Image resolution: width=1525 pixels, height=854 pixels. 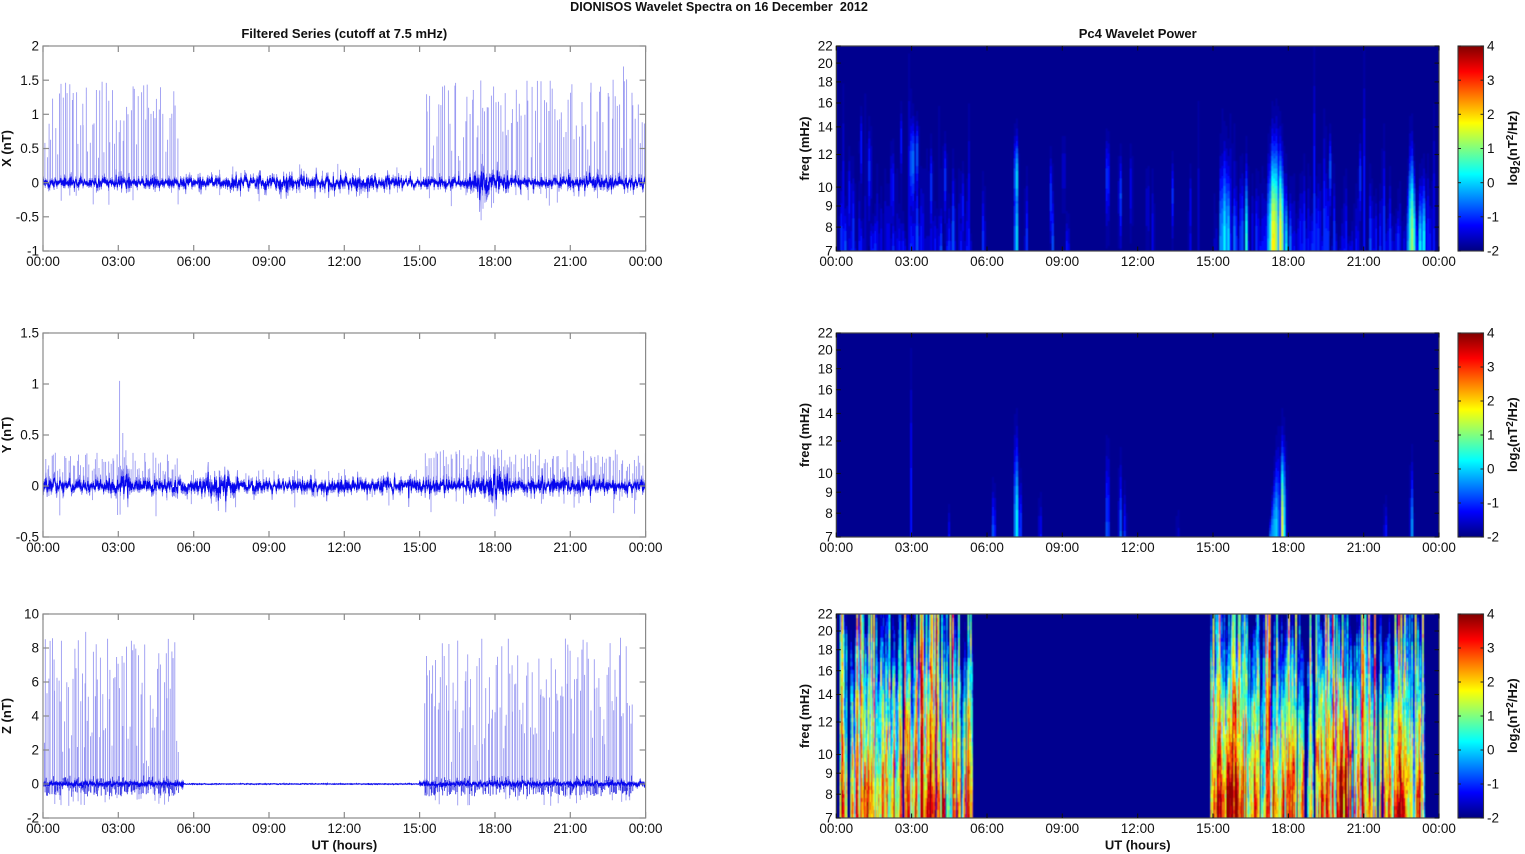 I want to click on svg-text: X (nT), so click(x=7, y=148).